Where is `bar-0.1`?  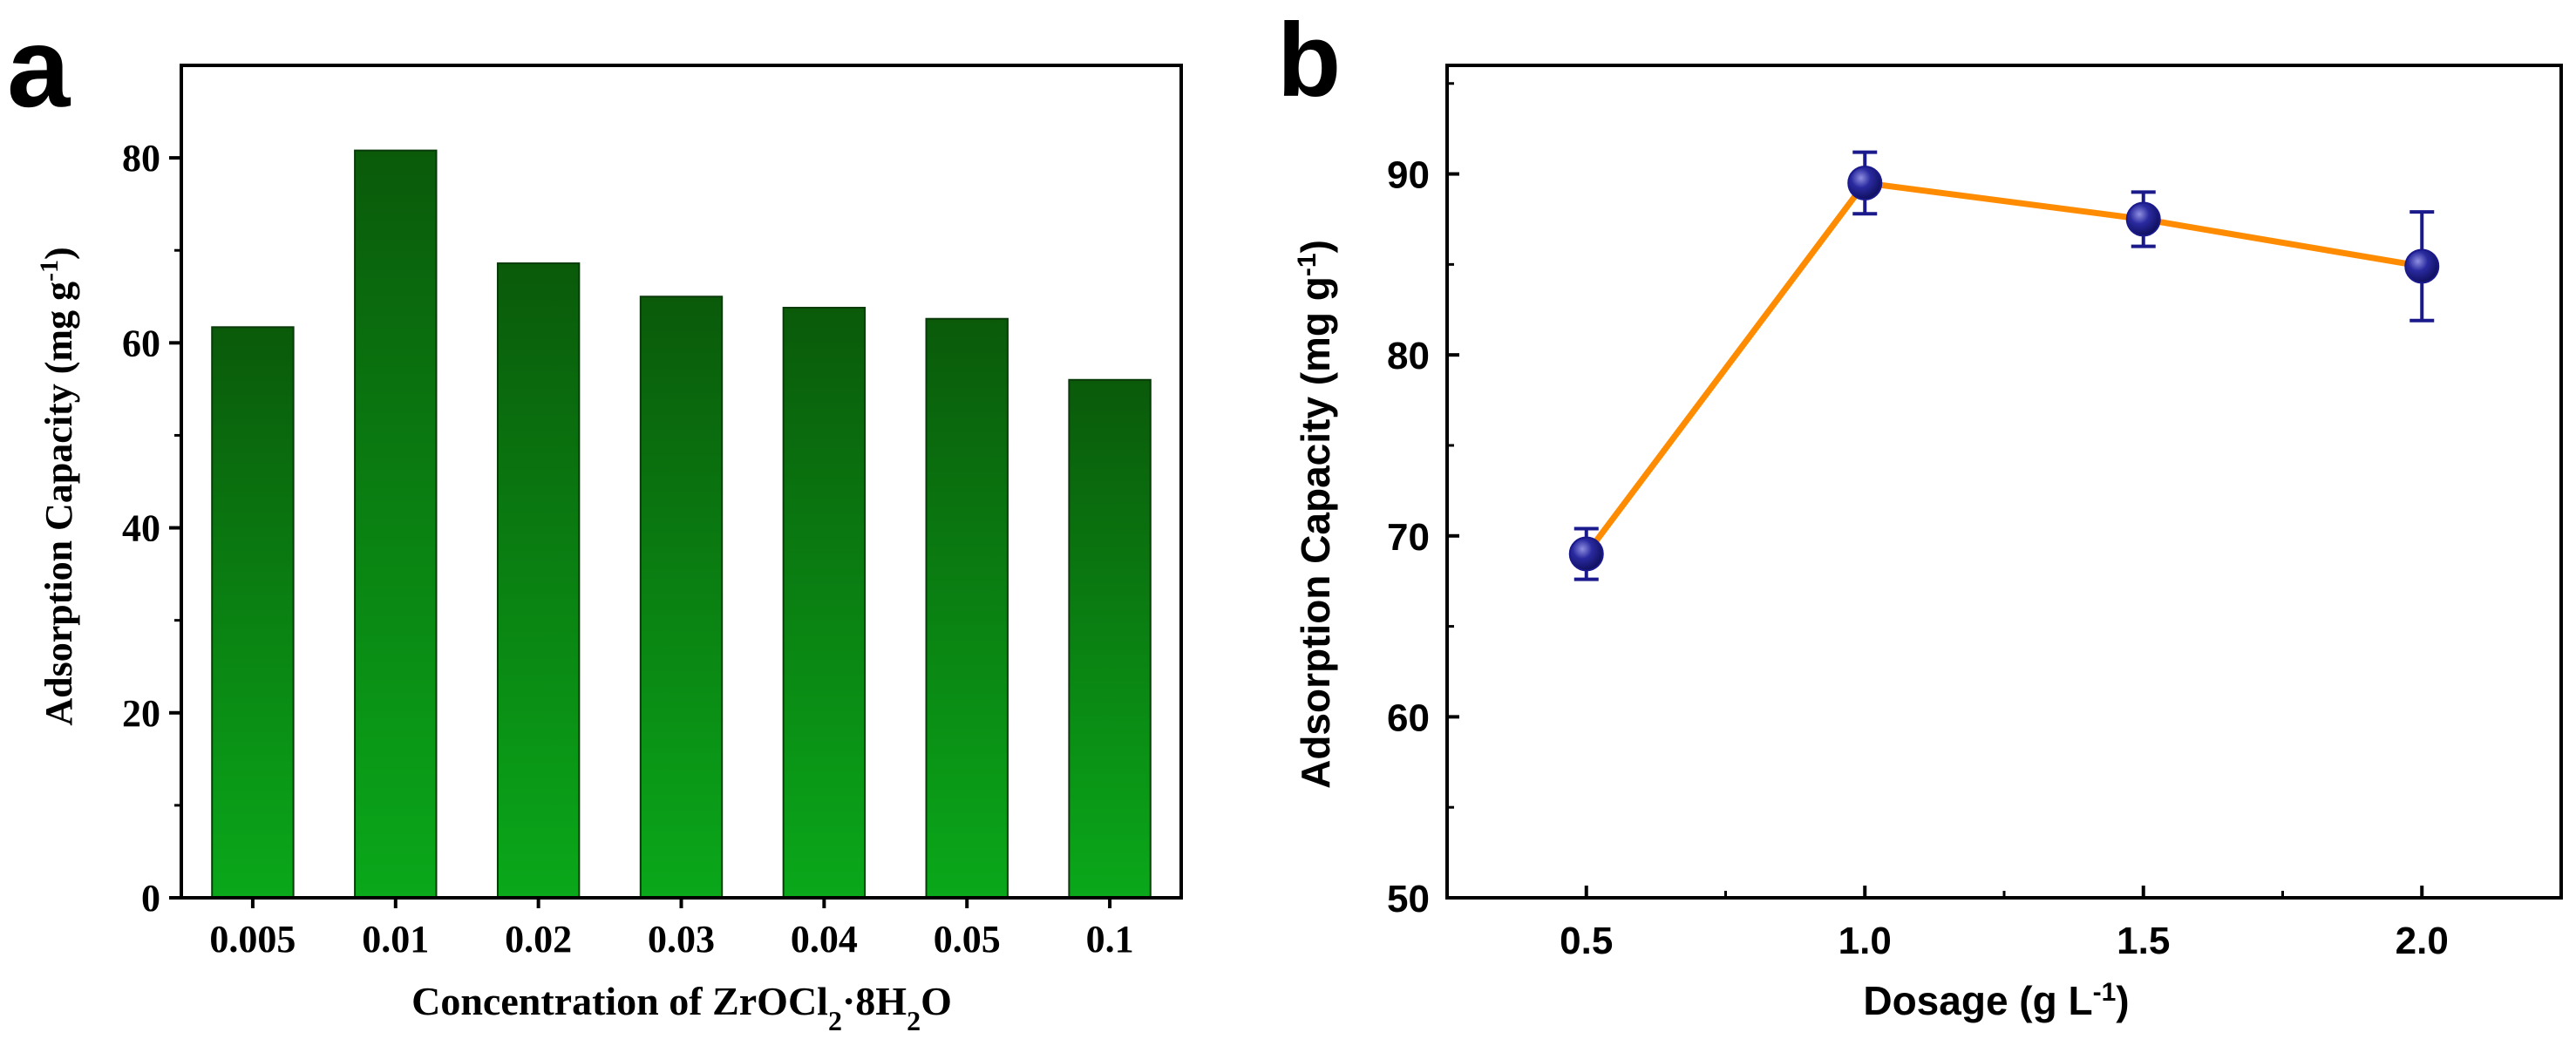 bar-0.1 is located at coordinates (1110, 638).